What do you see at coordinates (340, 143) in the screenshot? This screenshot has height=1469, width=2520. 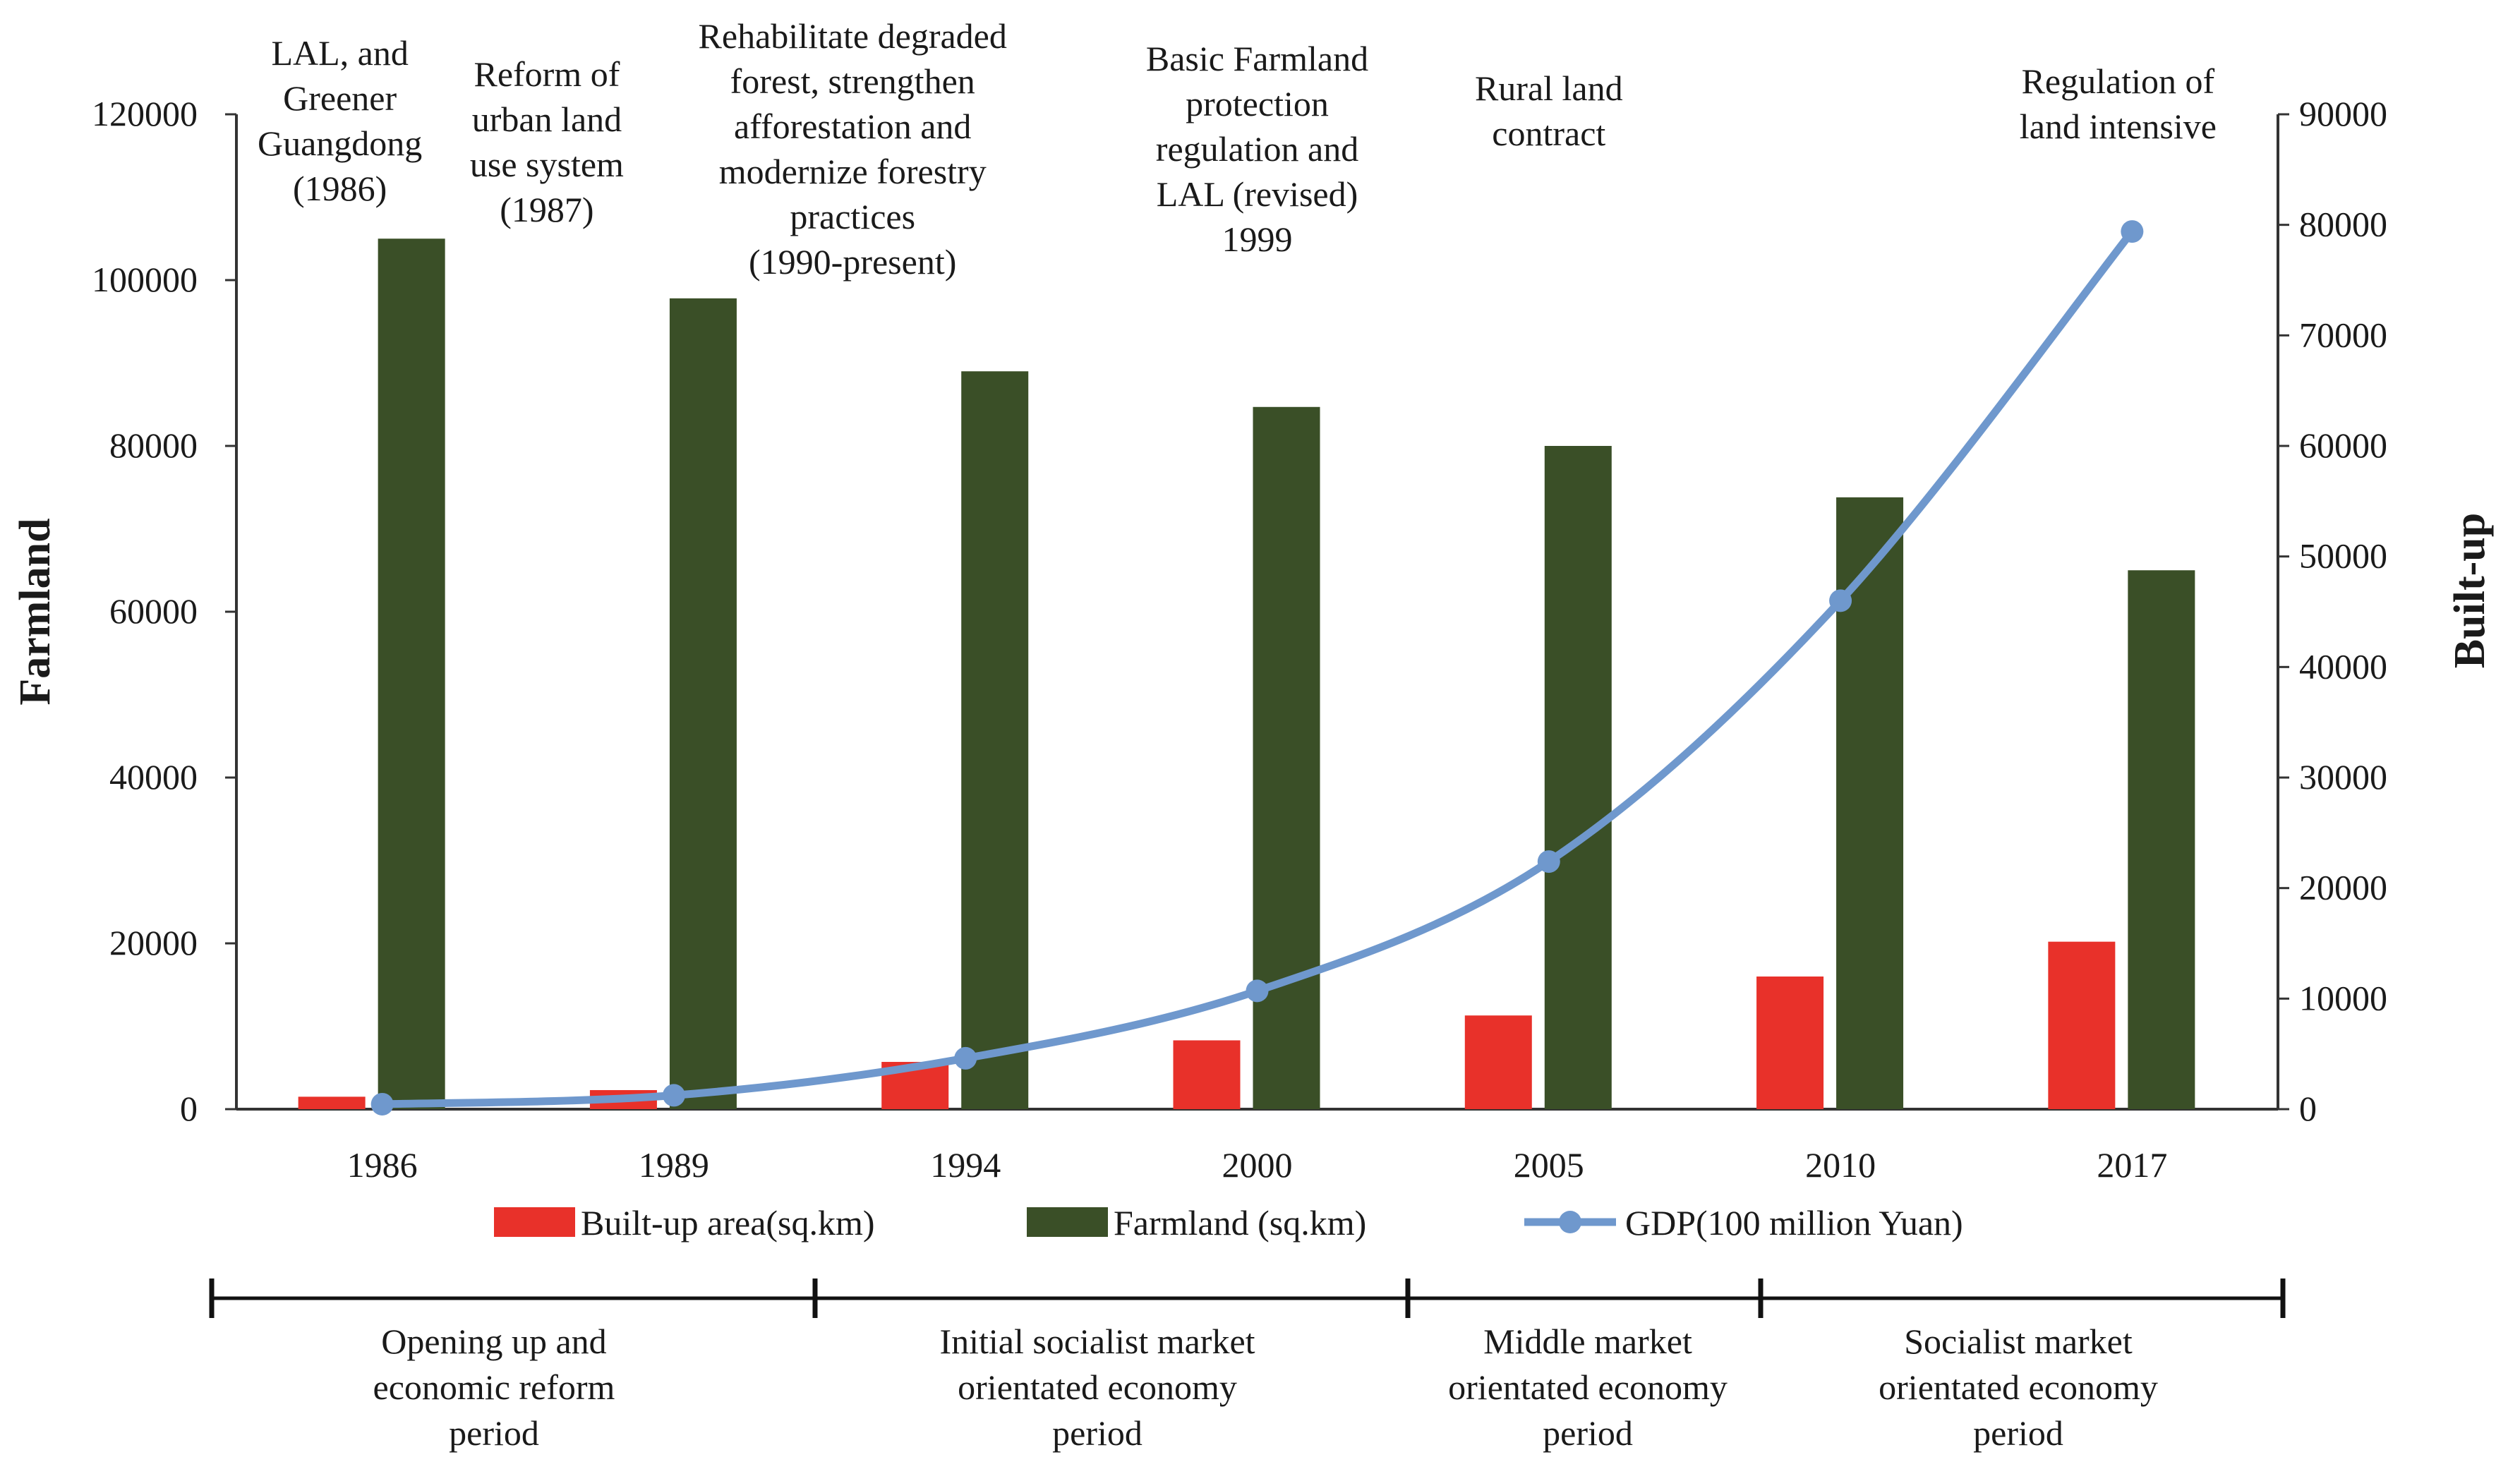 I see `annotation-line: Guangdong` at bounding box center [340, 143].